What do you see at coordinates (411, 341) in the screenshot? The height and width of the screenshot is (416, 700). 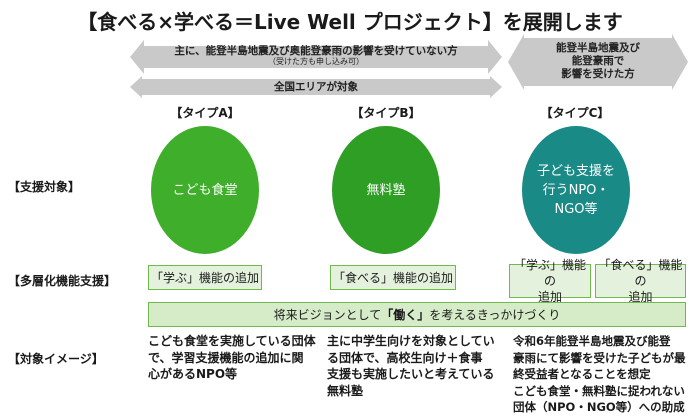 I see `image-b-line-1: 主に中学生向けを対象としてい` at bounding box center [411, 341].